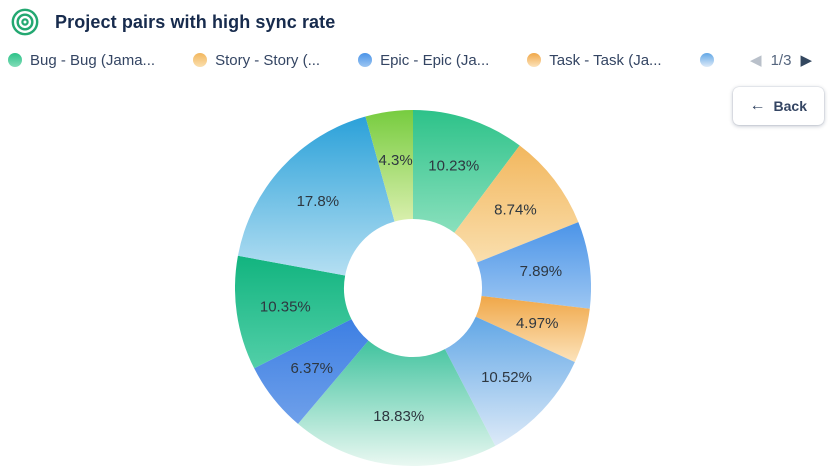 The image size is (828, 471). Describe the element at coordinates (453, 166) in the screenshot. I see `slice-label: 10.23%` at that location.